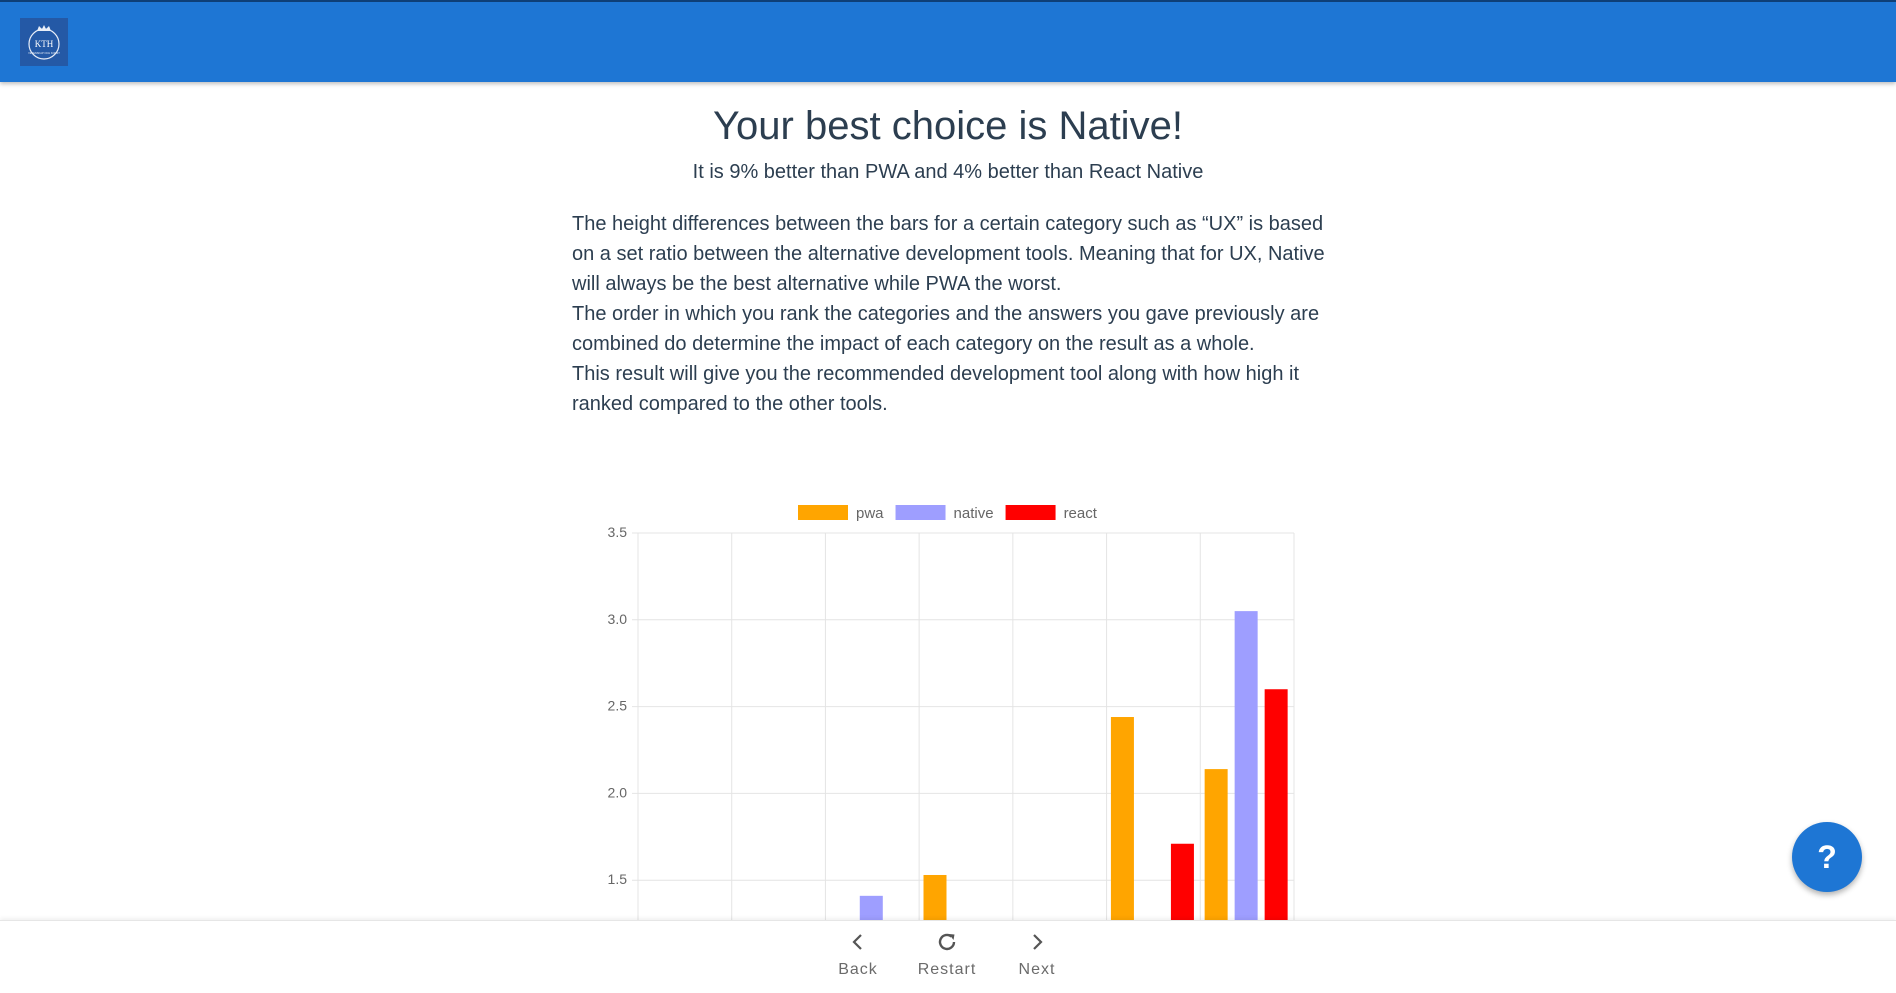 This screenshot has height=993, width=1896. I want to click on kth-logo: KTH VETENSKAP OCH KONST, so click(44, 42).